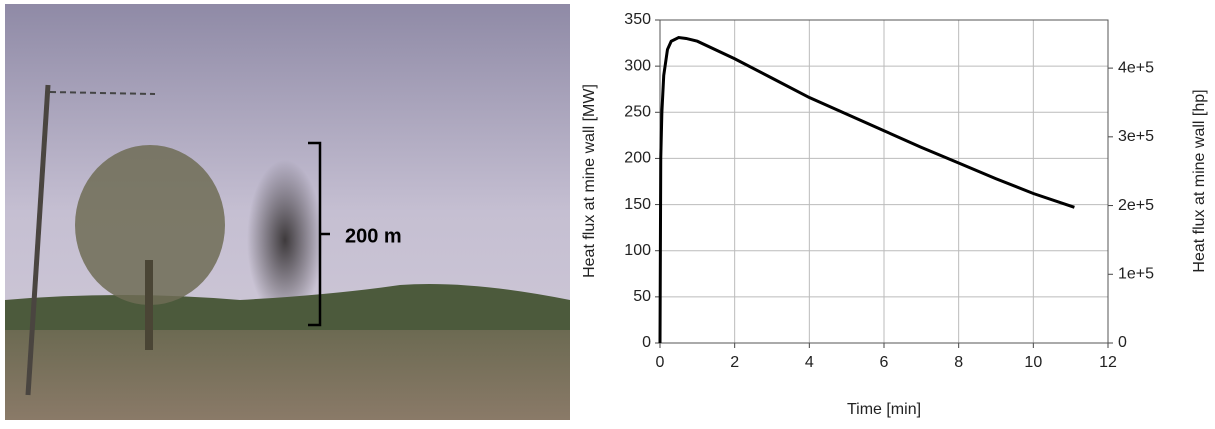  Describe the element at coordinates (102, 93) in the screenshot. I see `wire` at that location.